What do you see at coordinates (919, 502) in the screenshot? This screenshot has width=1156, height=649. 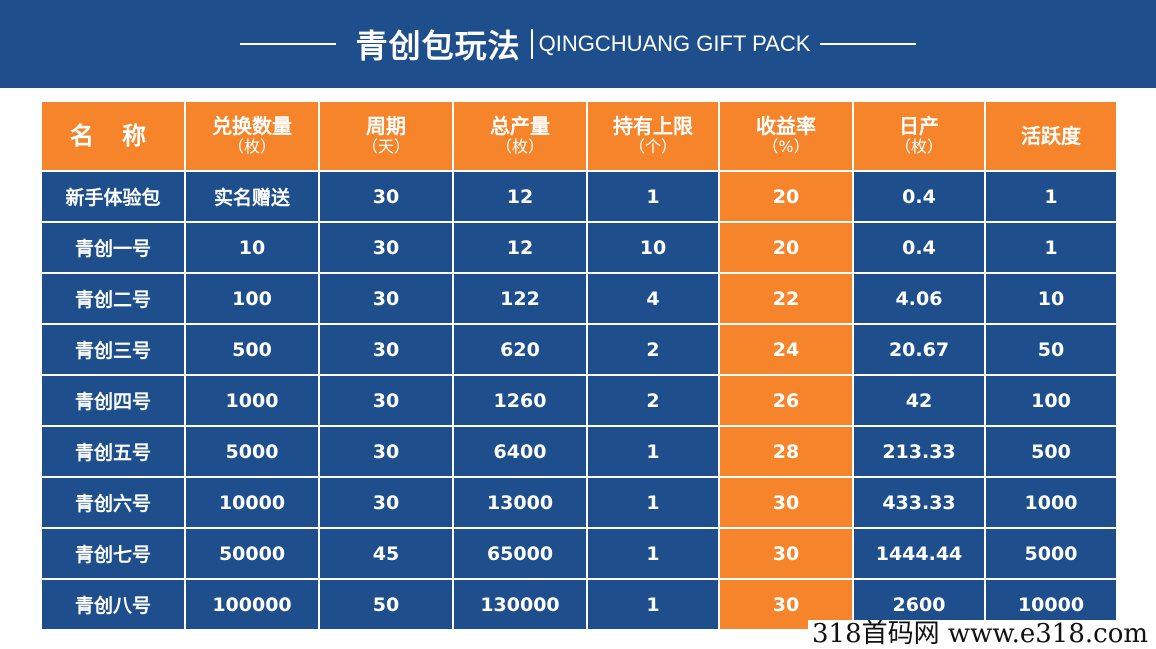 I see `table-cell: 433.33` at bounding box center [919, 502].